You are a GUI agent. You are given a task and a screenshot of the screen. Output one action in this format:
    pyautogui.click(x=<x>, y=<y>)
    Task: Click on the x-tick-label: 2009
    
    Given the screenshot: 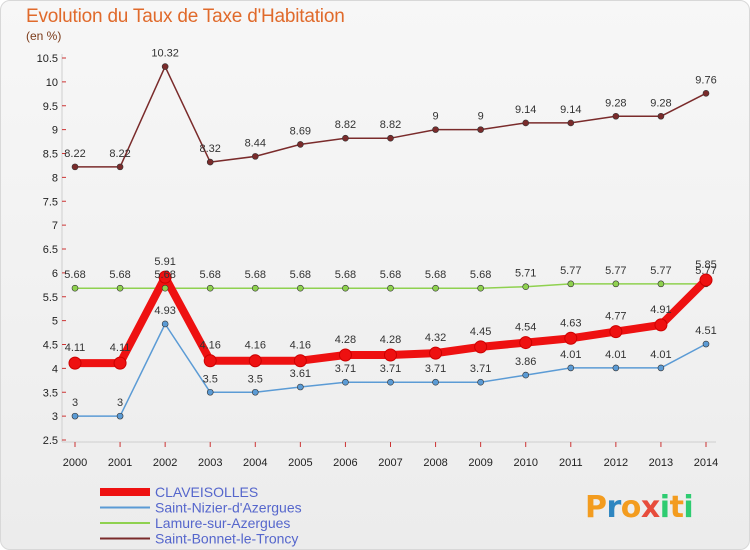 What is the action you would take?
    pyautogui.click(x=480, y=463)
    